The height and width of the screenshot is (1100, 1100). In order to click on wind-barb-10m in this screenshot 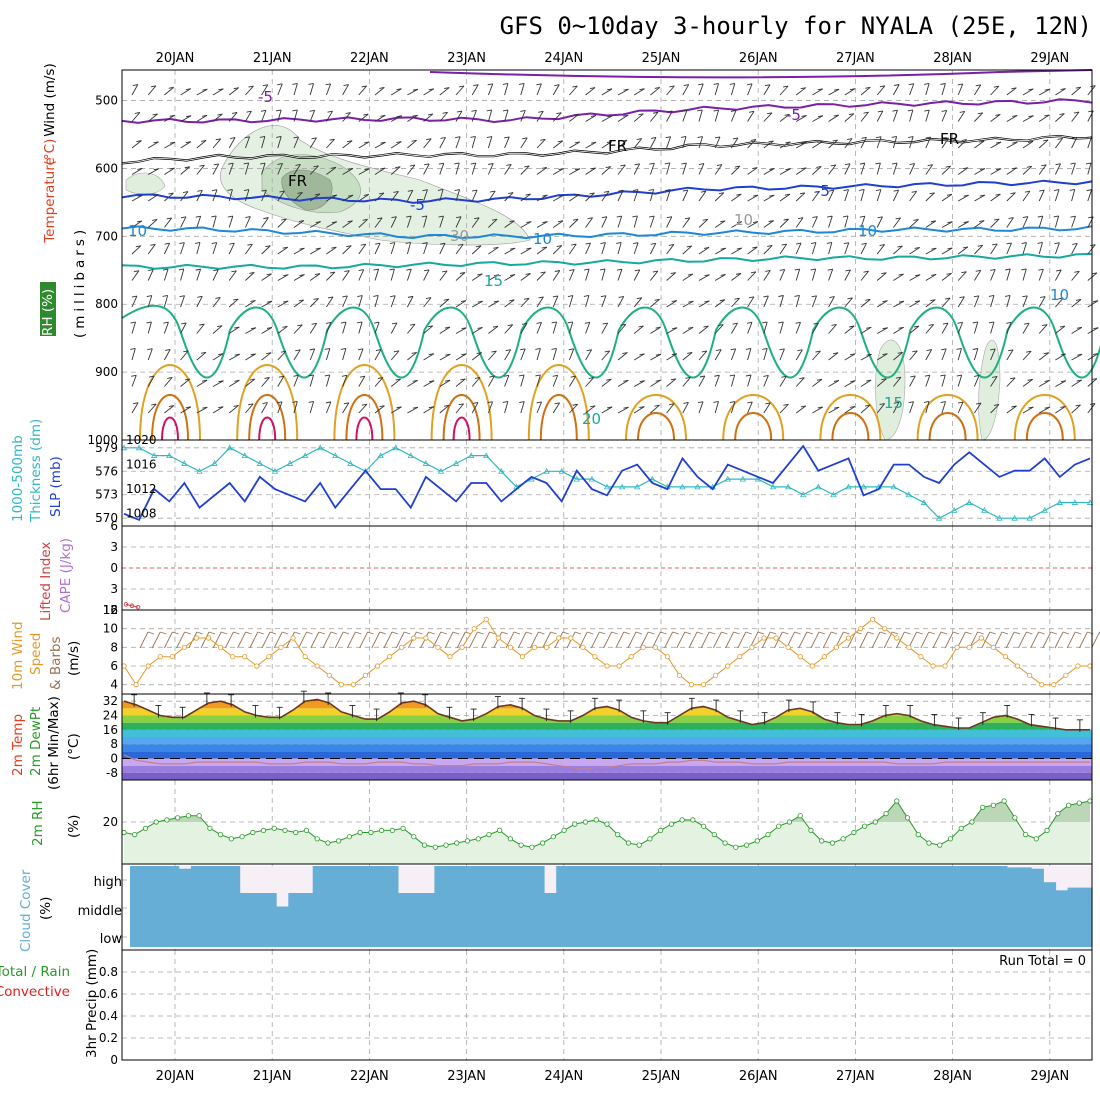, I will do `click(376, 640)`.